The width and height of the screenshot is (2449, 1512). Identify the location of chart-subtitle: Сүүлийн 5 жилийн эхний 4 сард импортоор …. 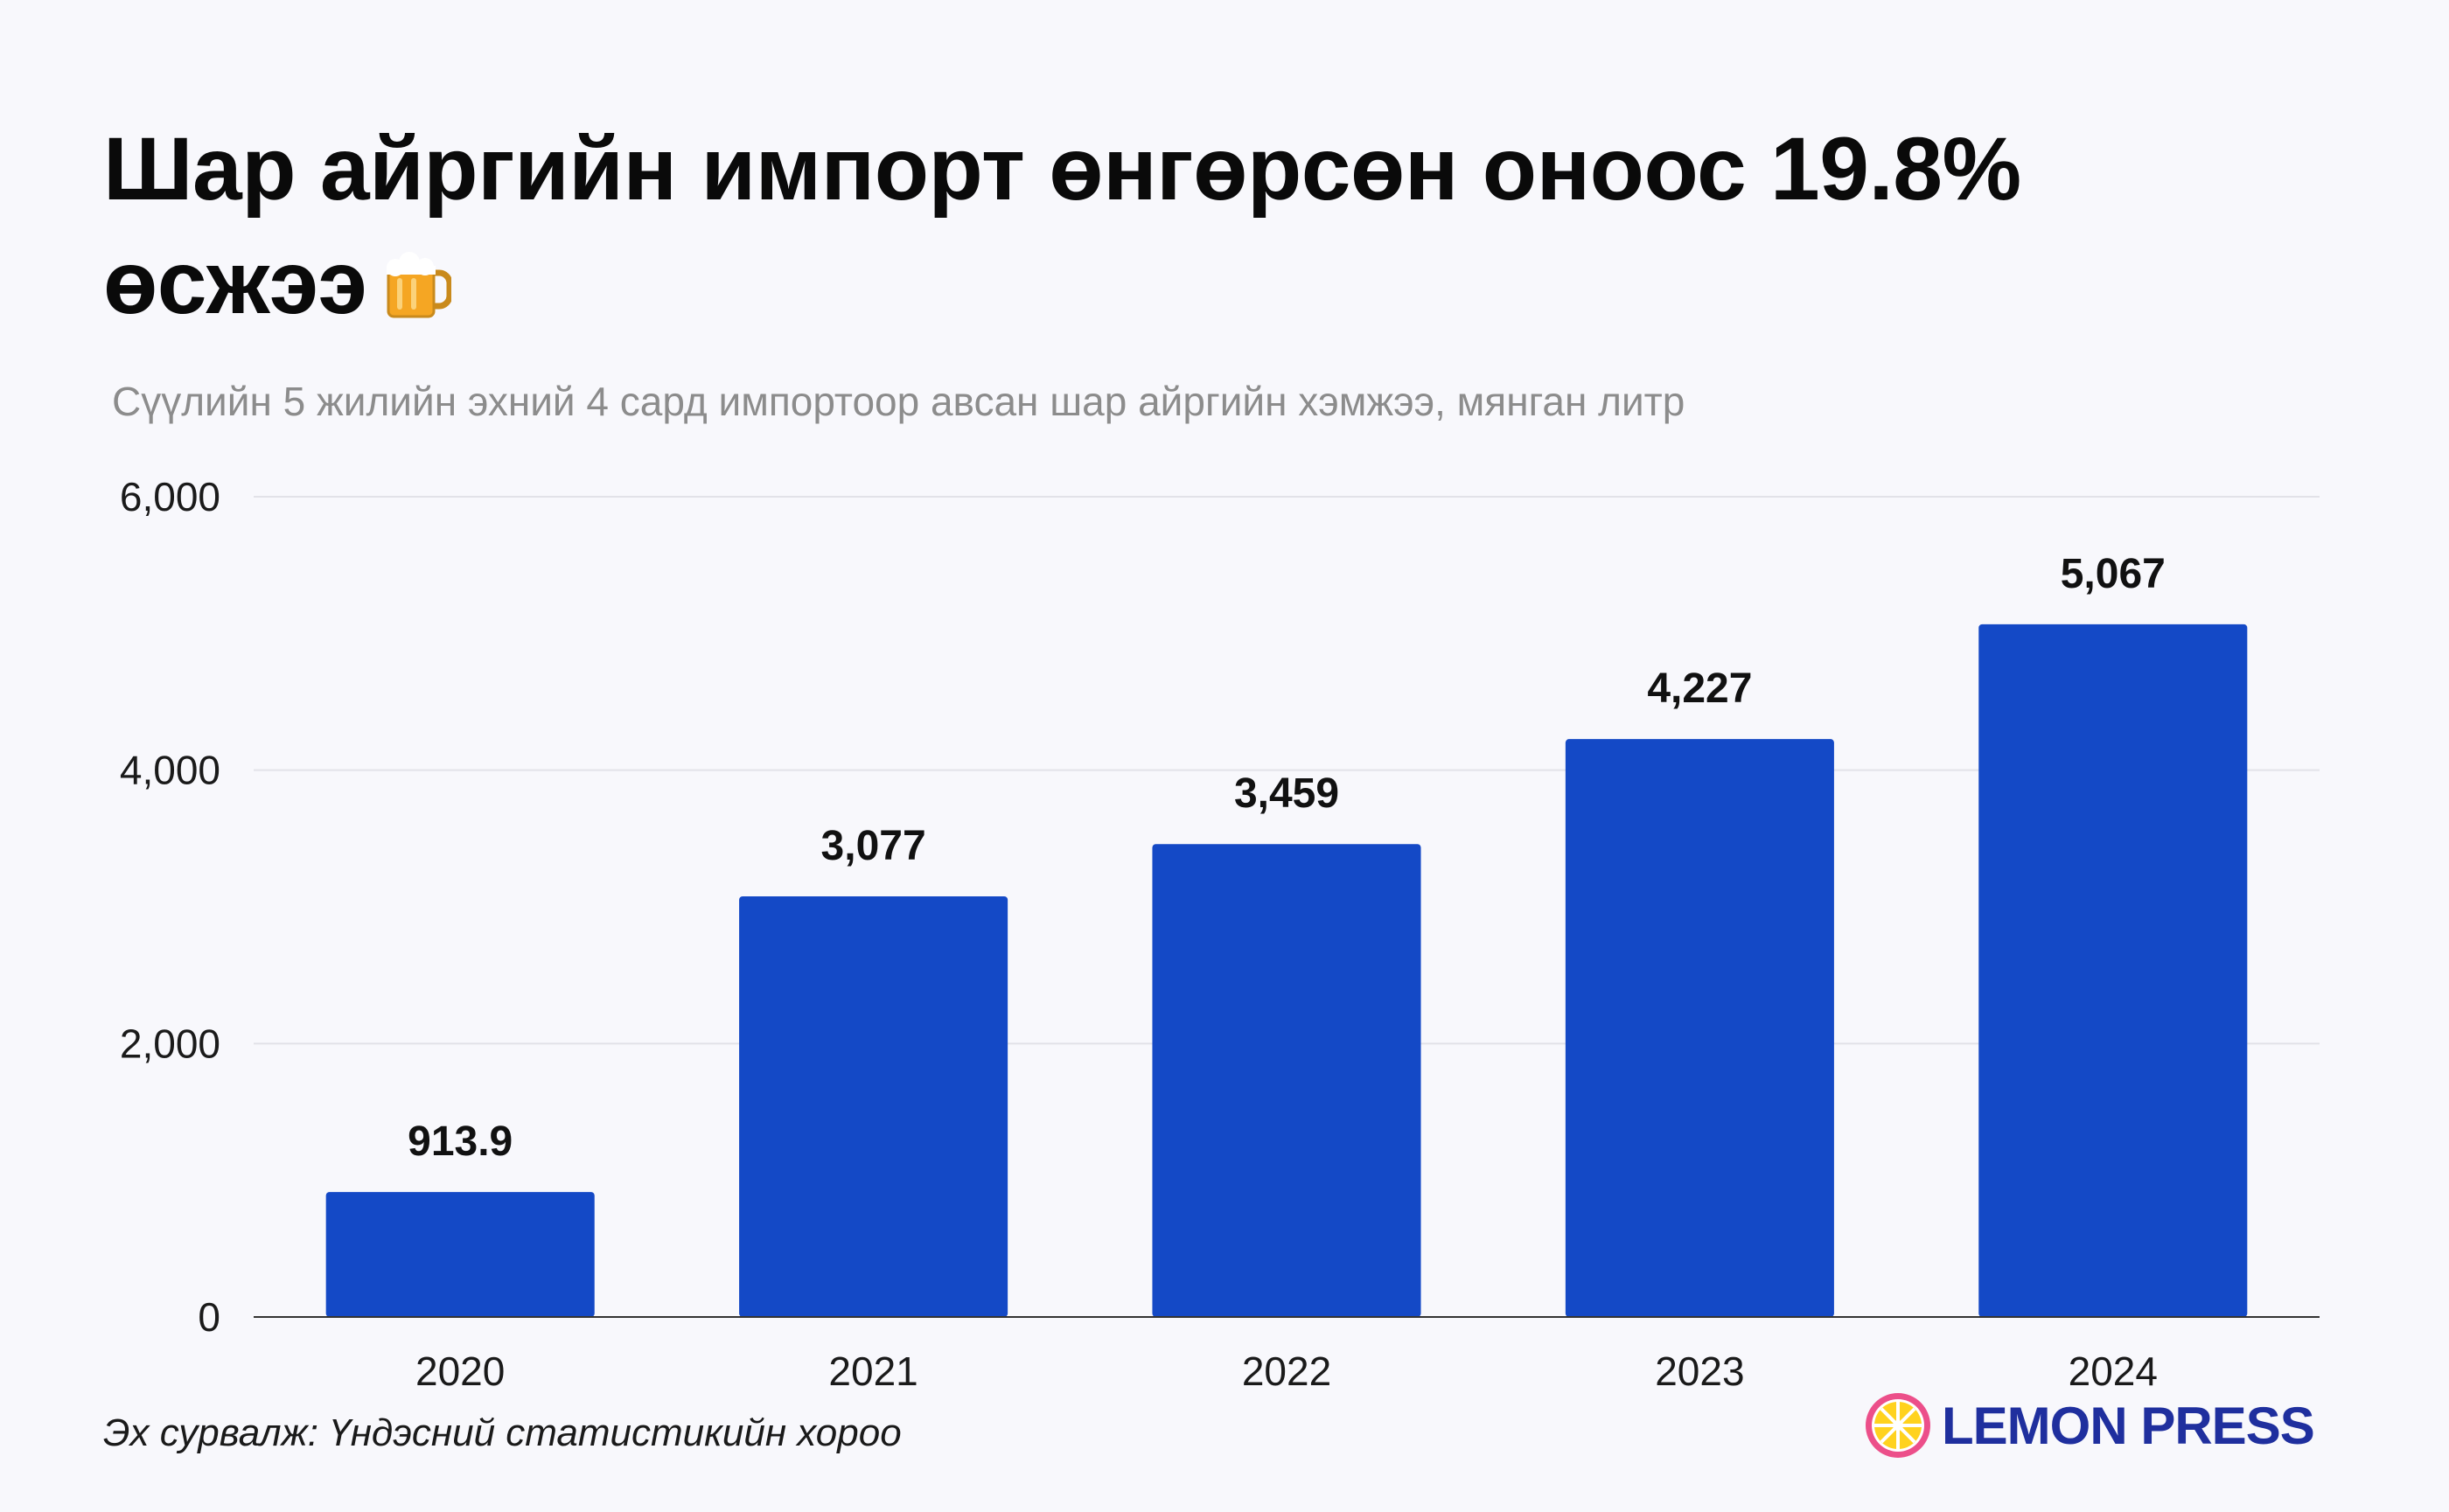
(898, 402).